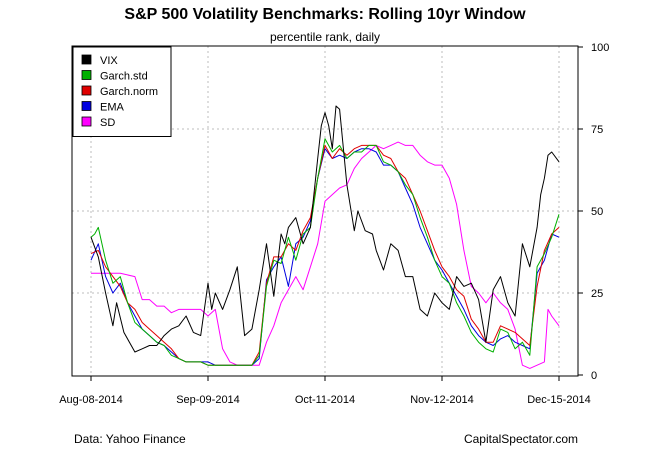 The height and width of the screenshot is (450, 650). What do you see at coordinates (91, 400) in the screenshot?
I see `x-tick-label: Aug-08-2014` at bounding box center [91, 400].